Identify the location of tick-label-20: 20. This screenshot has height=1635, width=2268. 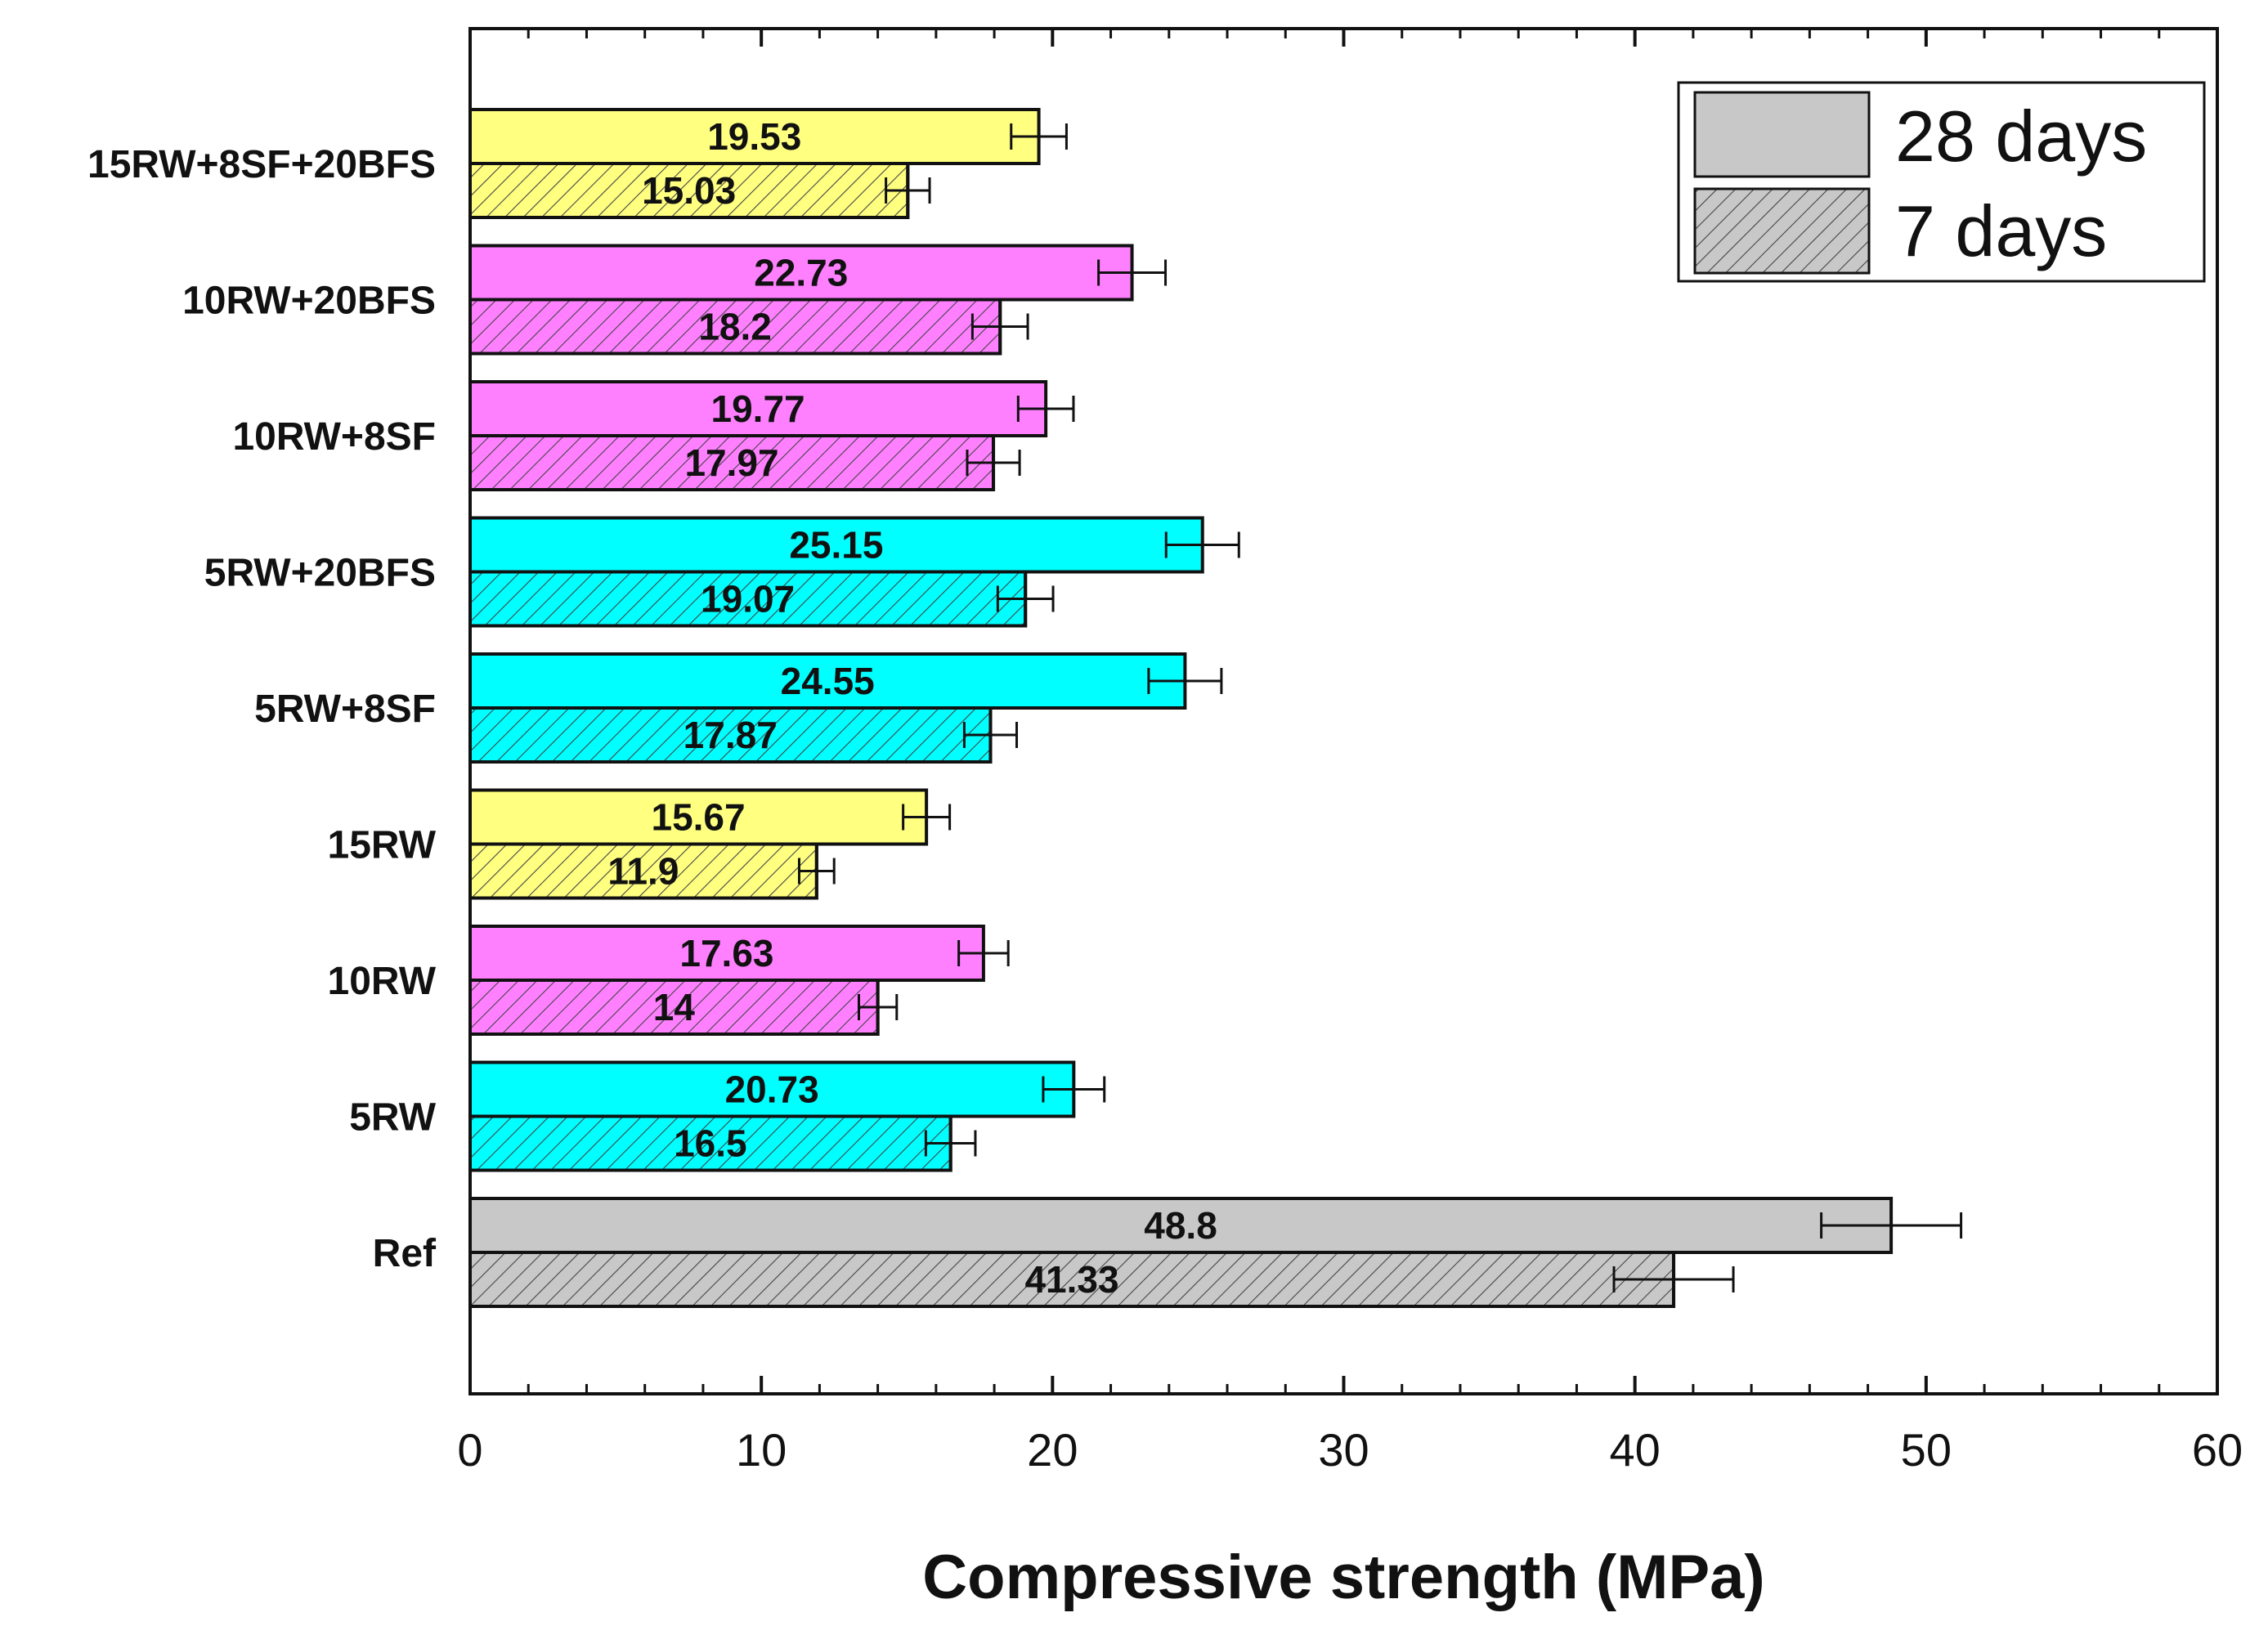
(1052, 1450).